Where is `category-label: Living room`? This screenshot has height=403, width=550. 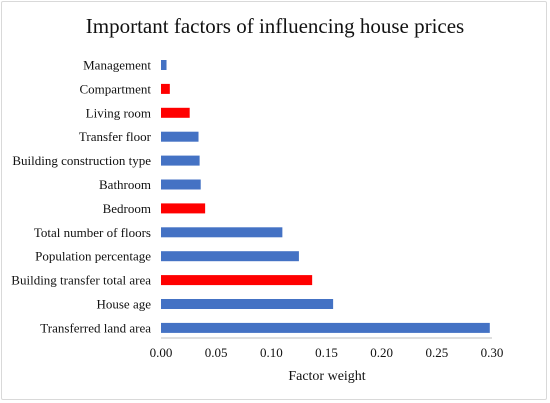 category-label: Living room is located at coordinates (118, 112).